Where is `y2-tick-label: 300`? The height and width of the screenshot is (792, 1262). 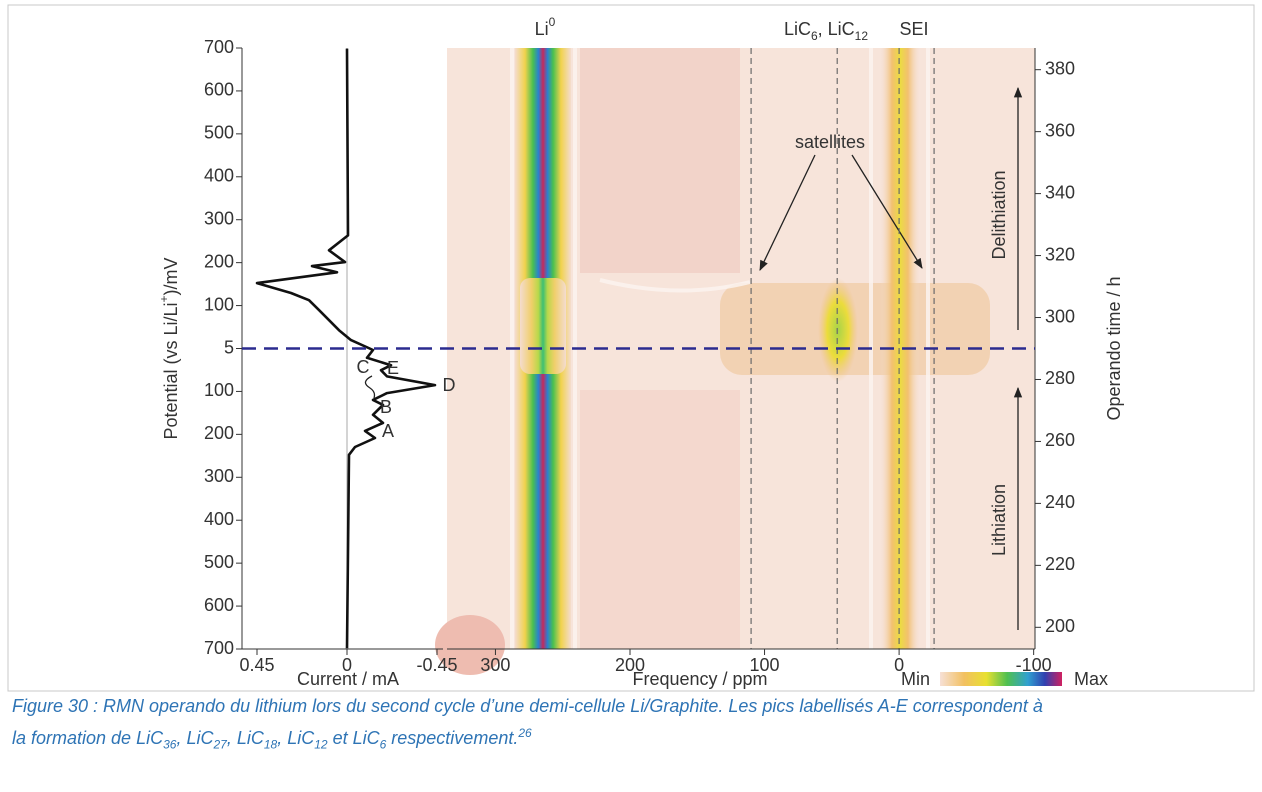 y2-tick-label: 300 is located at coordinates (1060, 316).